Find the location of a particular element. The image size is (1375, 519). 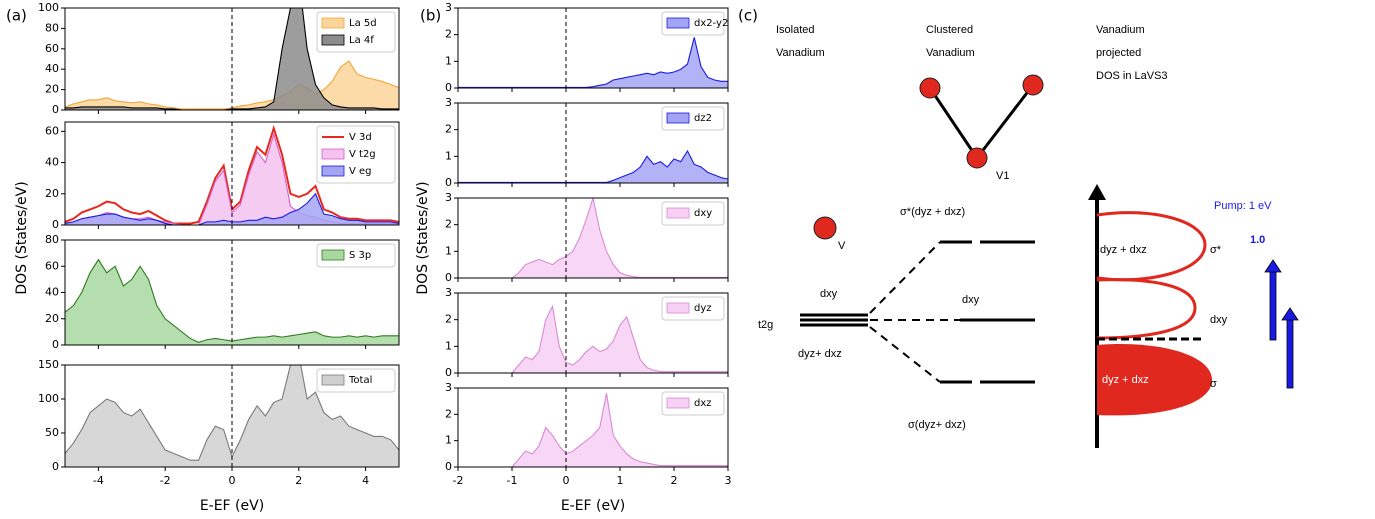

x-tick-label: 3 is located at coordinates (728, 480).